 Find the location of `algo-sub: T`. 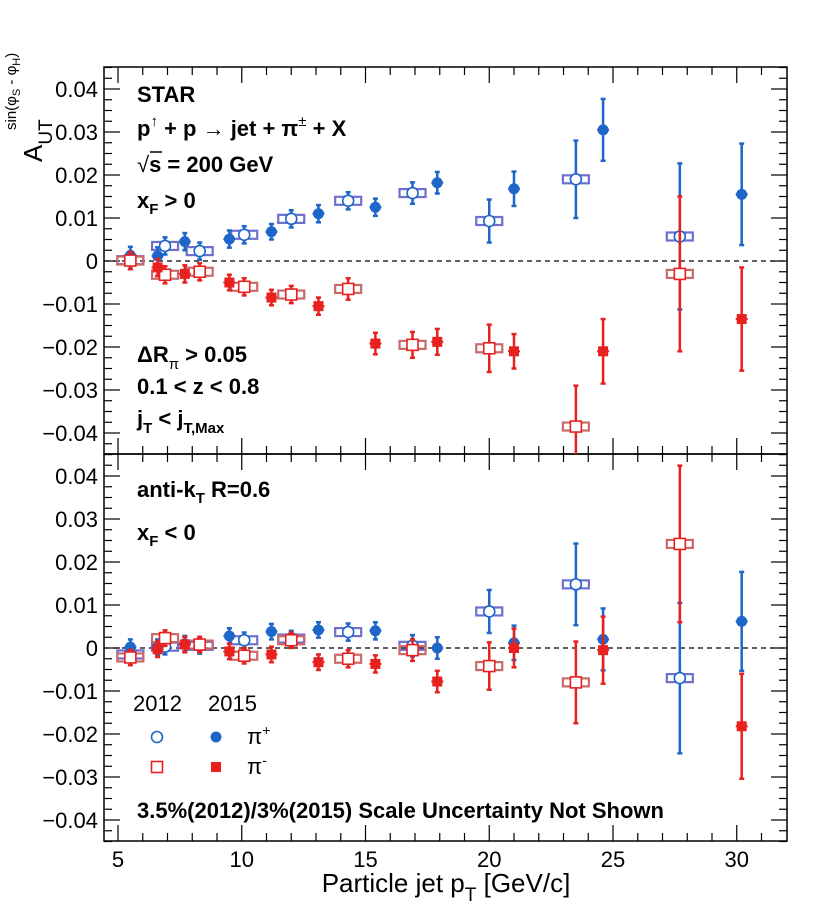

algo-sub: T is located at coordinates (200, 498).